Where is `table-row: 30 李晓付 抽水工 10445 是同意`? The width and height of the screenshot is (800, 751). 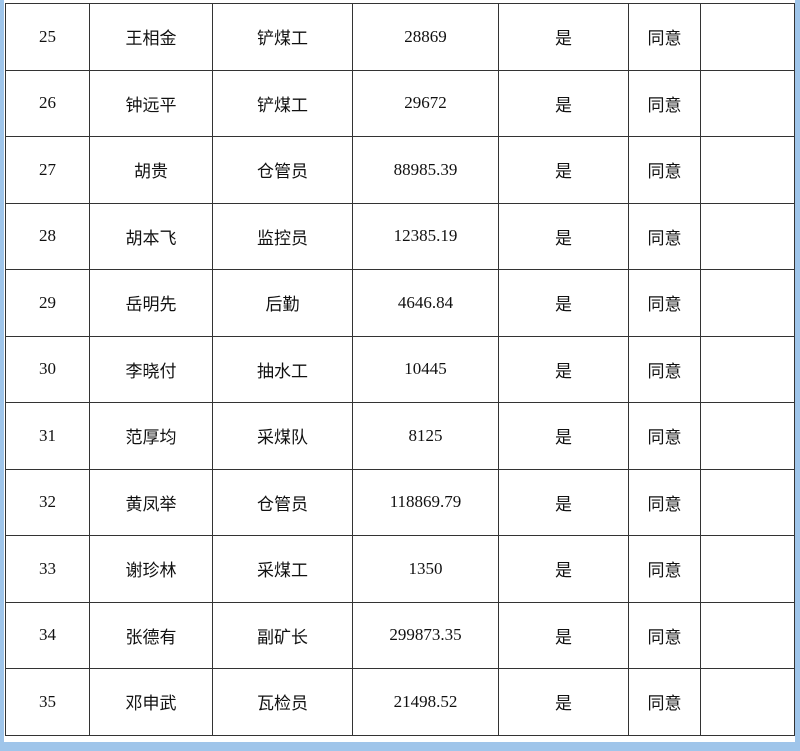 table-row: 30 李晓付 抽水工 10445 是同意 is located at coordinates (400, 369).